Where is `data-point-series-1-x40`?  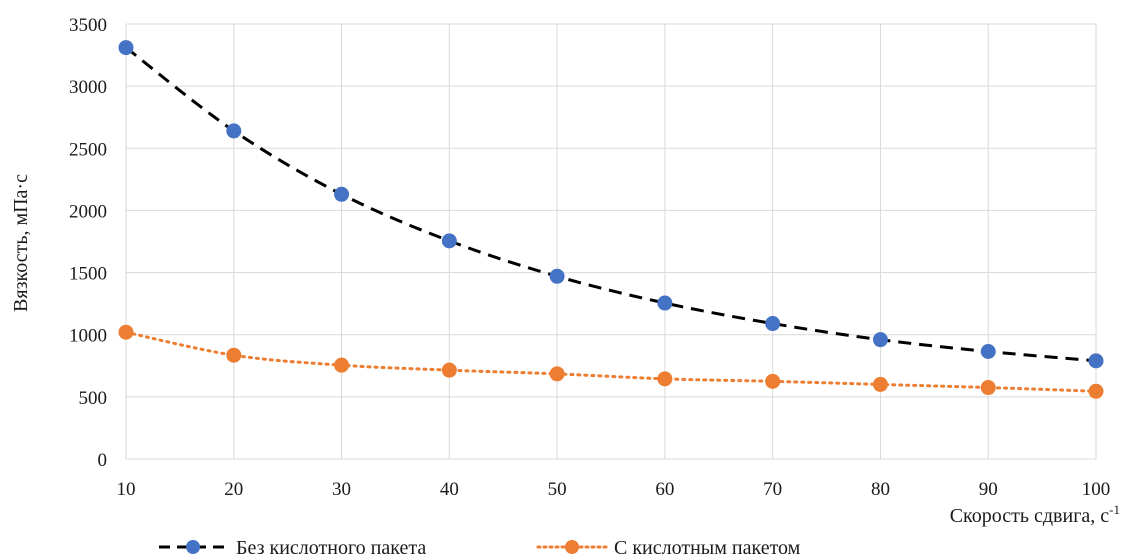
data-point-series-1-x40 is located at coordinates (449, 241).